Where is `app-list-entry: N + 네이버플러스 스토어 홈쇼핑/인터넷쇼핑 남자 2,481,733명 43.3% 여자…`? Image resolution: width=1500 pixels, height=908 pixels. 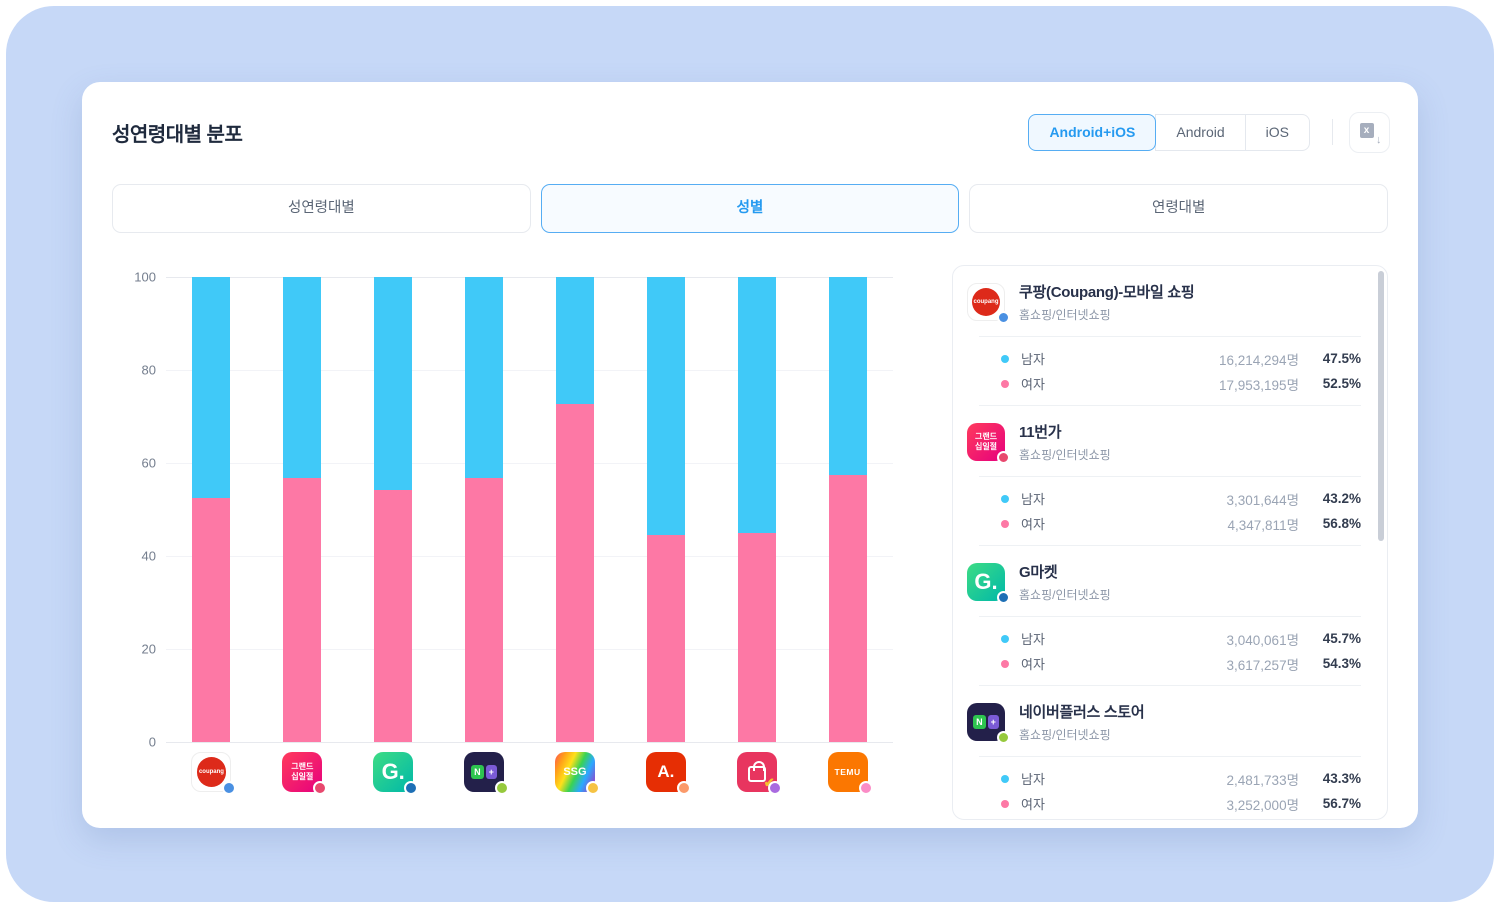 app-list-entry: N + 네이버플러스 스토어 홈쇼핑/인터넷쇼핑 남자 2,481,733명 43.3% 여자… is located at coordinates (1170, 752).